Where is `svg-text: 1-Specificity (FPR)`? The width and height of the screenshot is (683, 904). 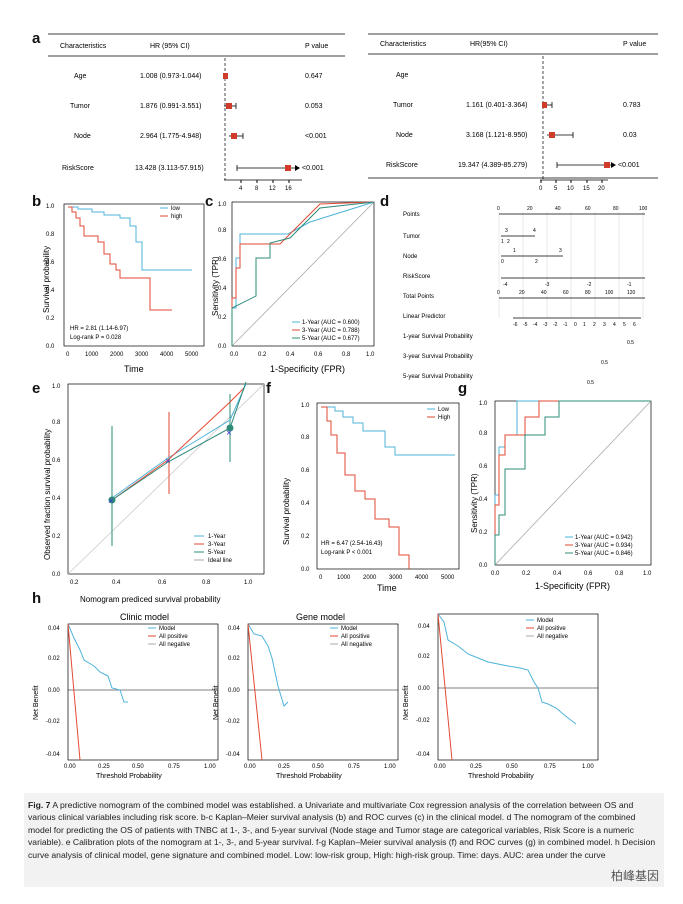 svg-text: 1-Specificity (FPR) is located at coordinates (572, 586).